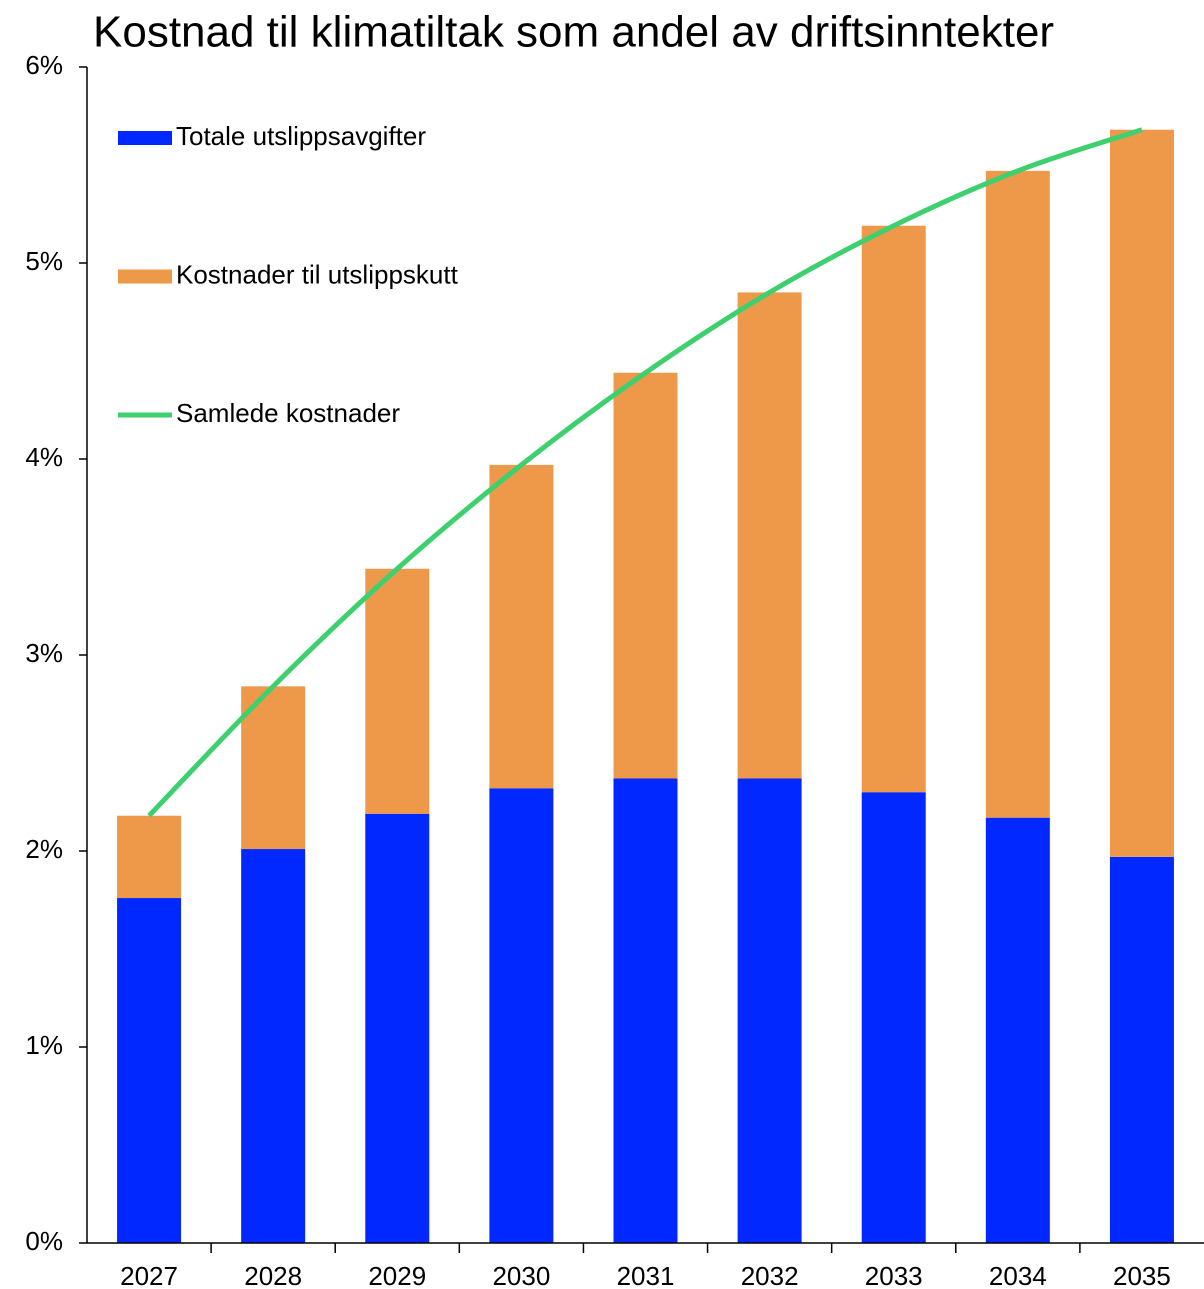 The height and width of the screenshot is (1289, 1204). What do you see at coordinates (317, 274) in the screenshot?
I see `legend-label: Kostnader til utslippskutt` at bounding box center [317, 274].